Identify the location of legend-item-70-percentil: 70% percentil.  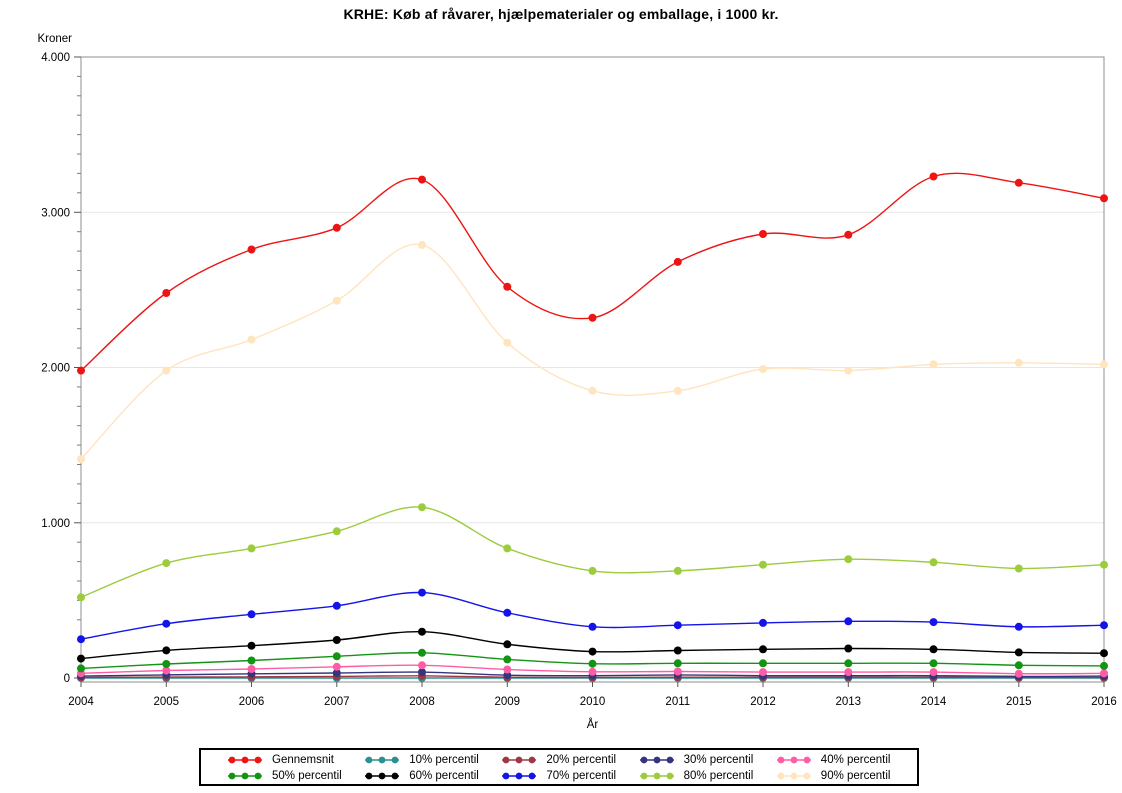
(567, 776).